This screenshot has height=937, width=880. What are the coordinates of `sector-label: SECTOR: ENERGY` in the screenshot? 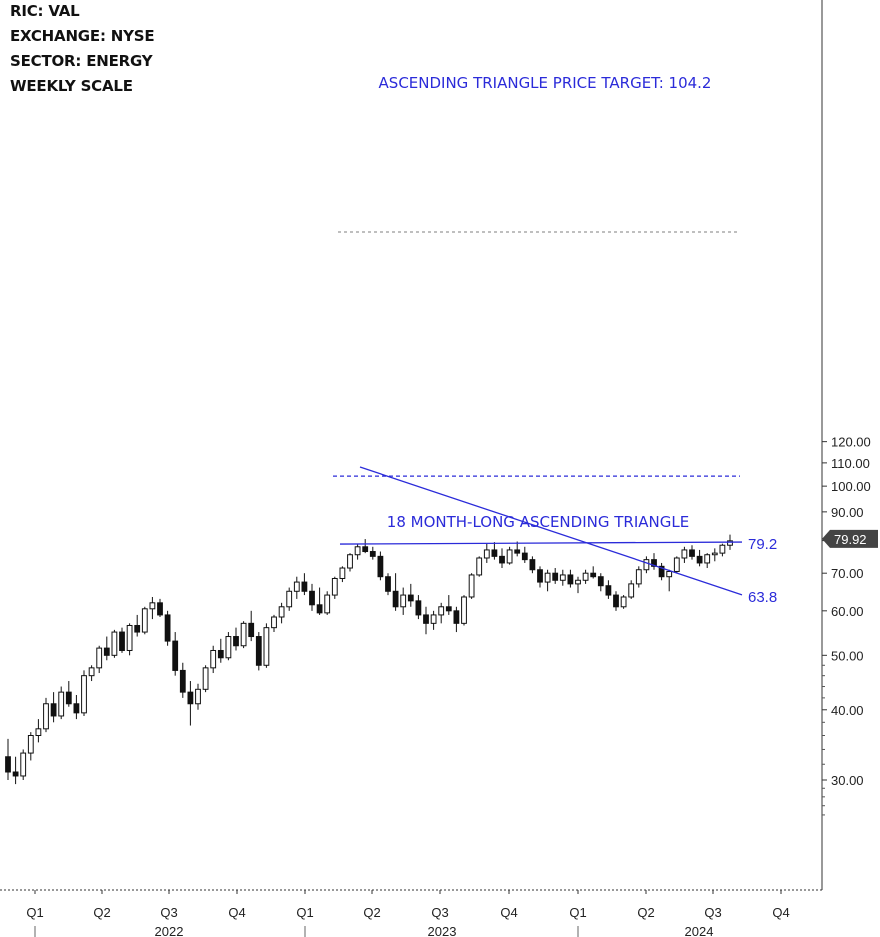 It's located at (81, 61).